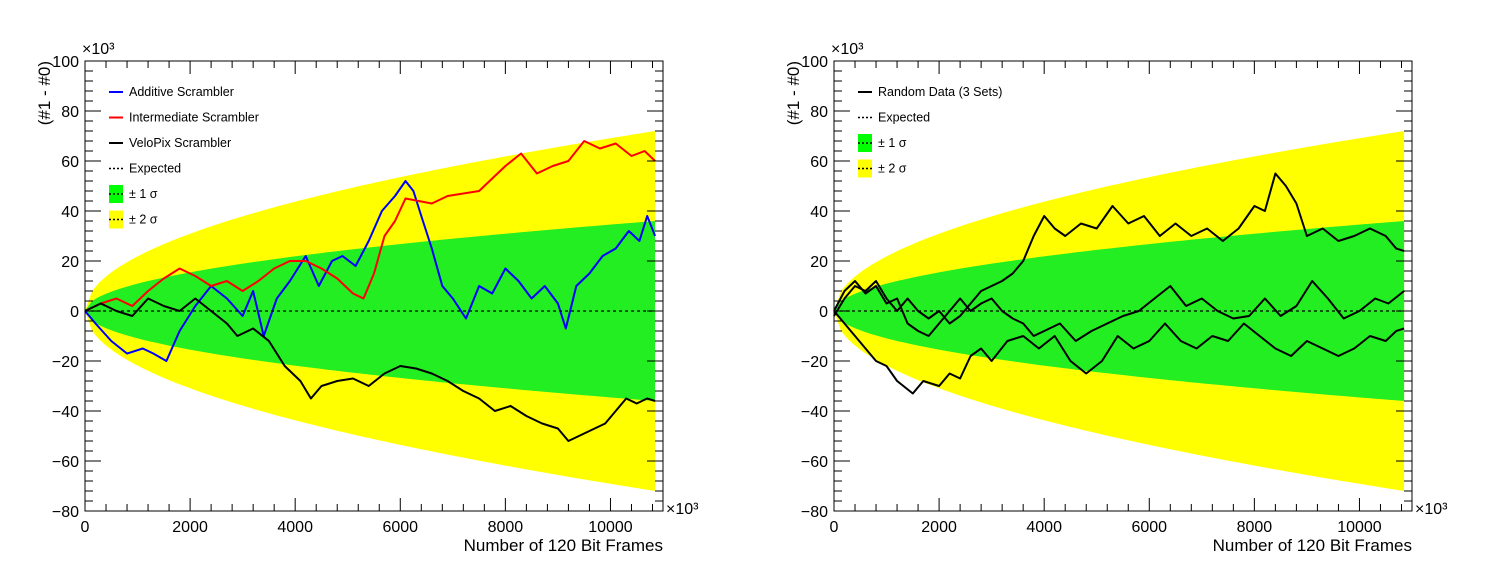  Describe the element at coordinates (143, 194) in the screenshot. I see `legend-label-4: ± 1 σ` at that location.